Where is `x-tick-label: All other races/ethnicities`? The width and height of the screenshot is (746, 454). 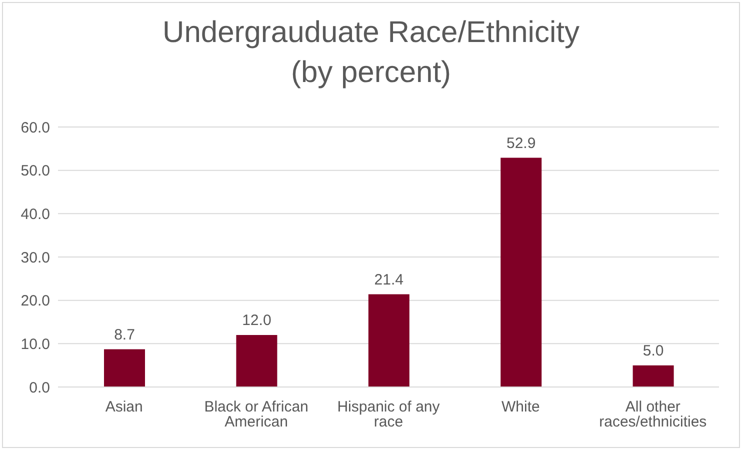
x-tick-label: All other races/ethnicities is located at coordinates (653, 414).